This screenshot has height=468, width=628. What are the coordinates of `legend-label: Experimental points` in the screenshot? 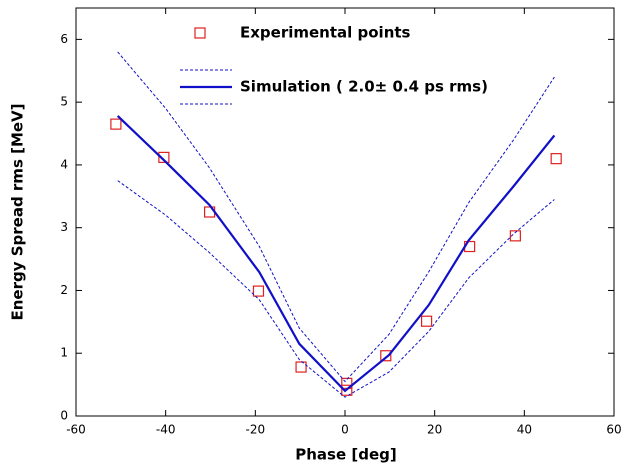 It's located at (325, 33).